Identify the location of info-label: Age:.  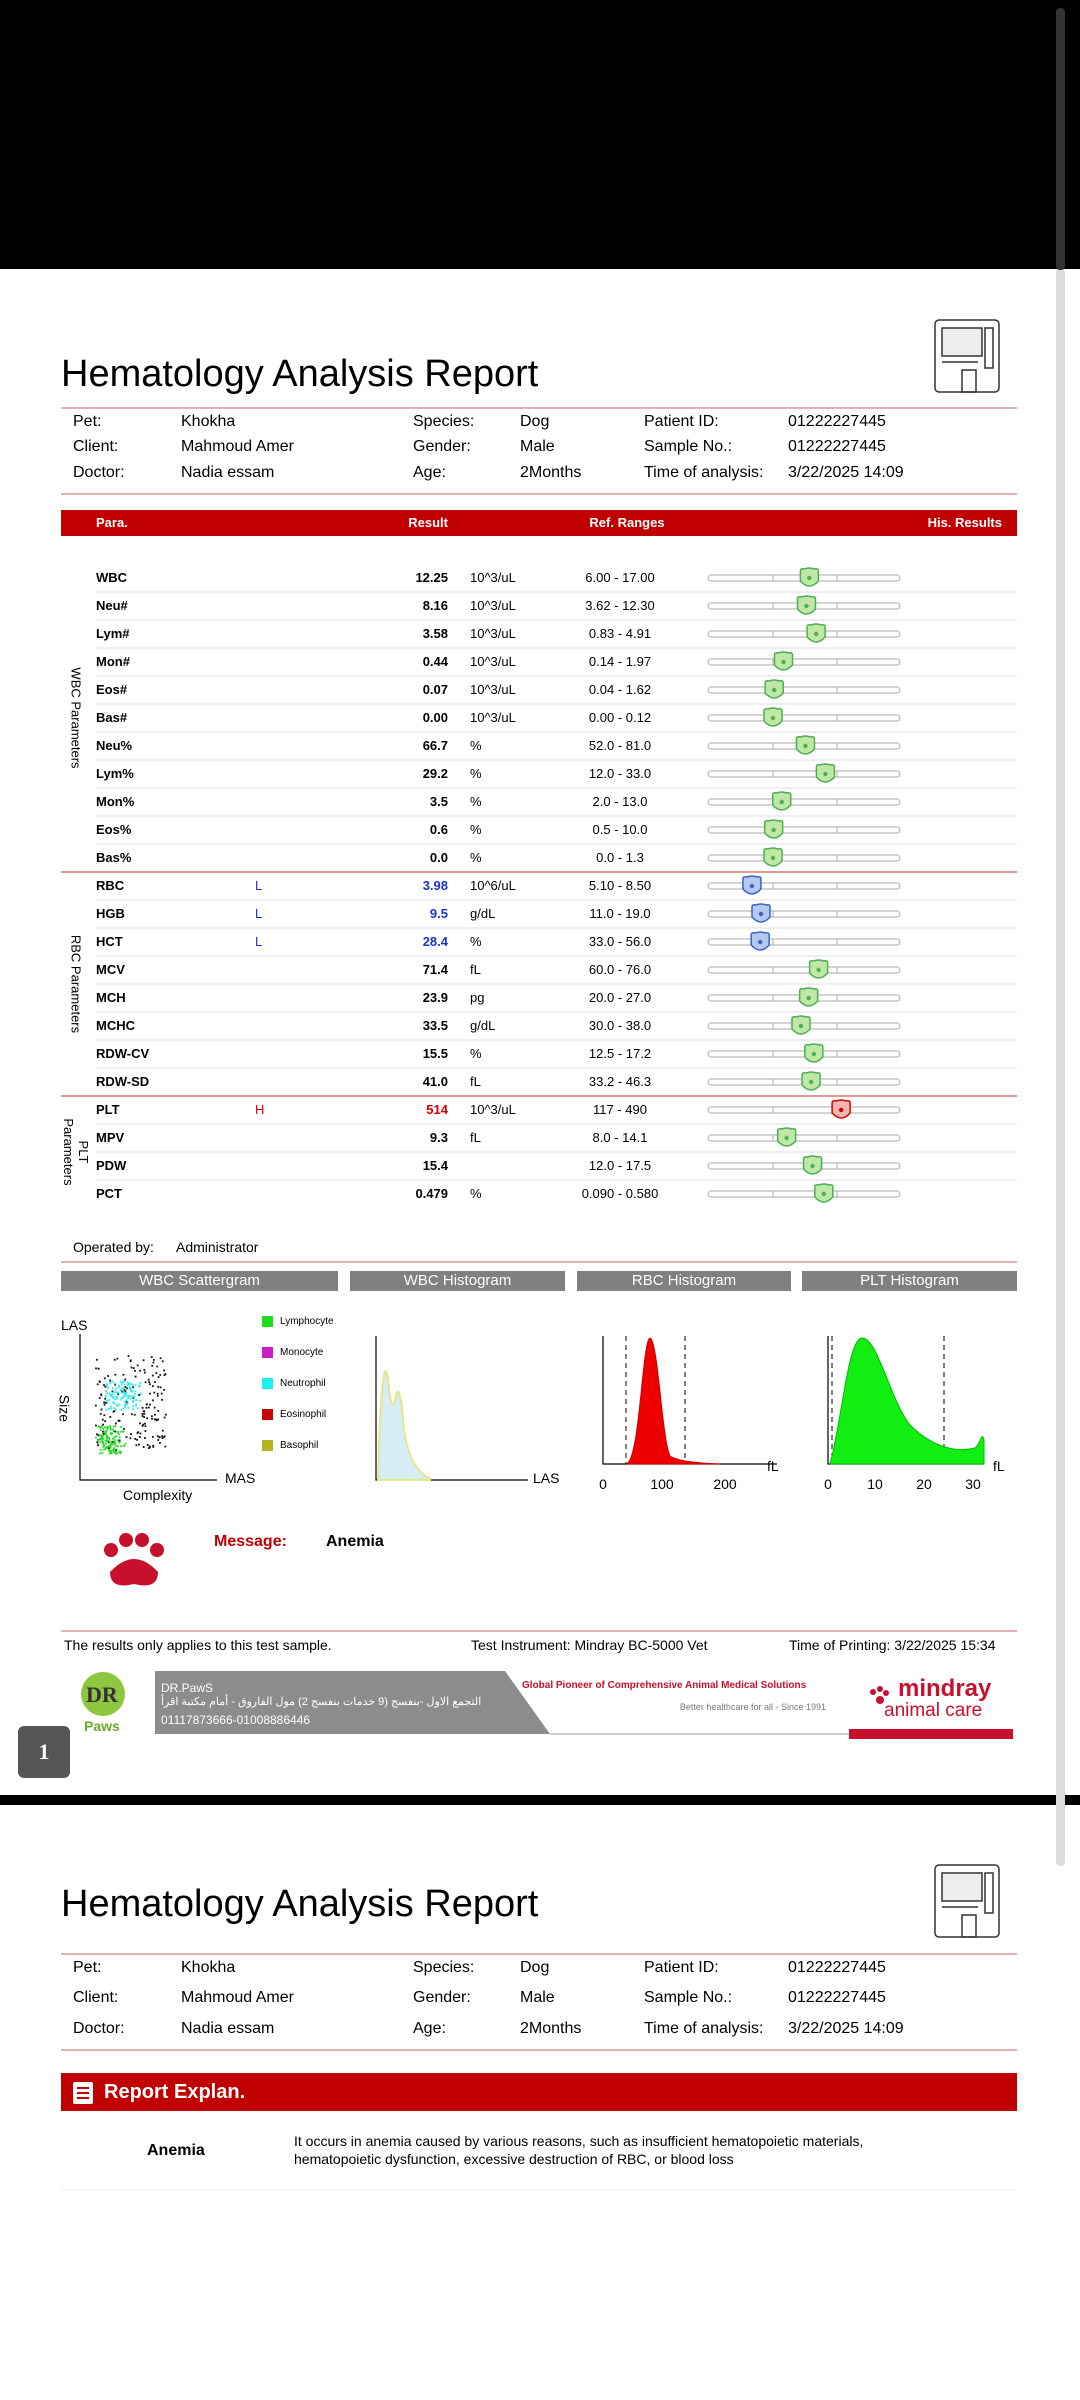
(429, 473).